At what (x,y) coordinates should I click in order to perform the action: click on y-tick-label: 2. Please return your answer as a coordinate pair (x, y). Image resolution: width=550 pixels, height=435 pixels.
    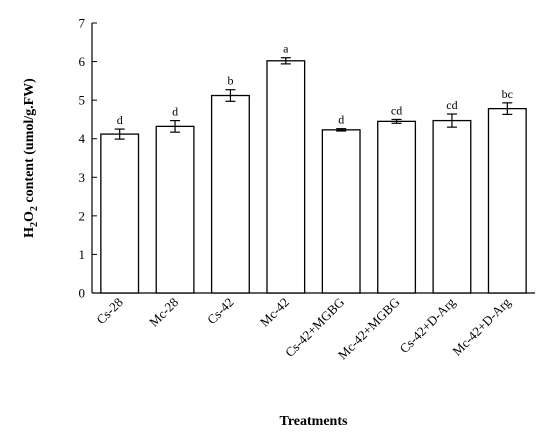
    Looking at the image, I should click on (82, 215).